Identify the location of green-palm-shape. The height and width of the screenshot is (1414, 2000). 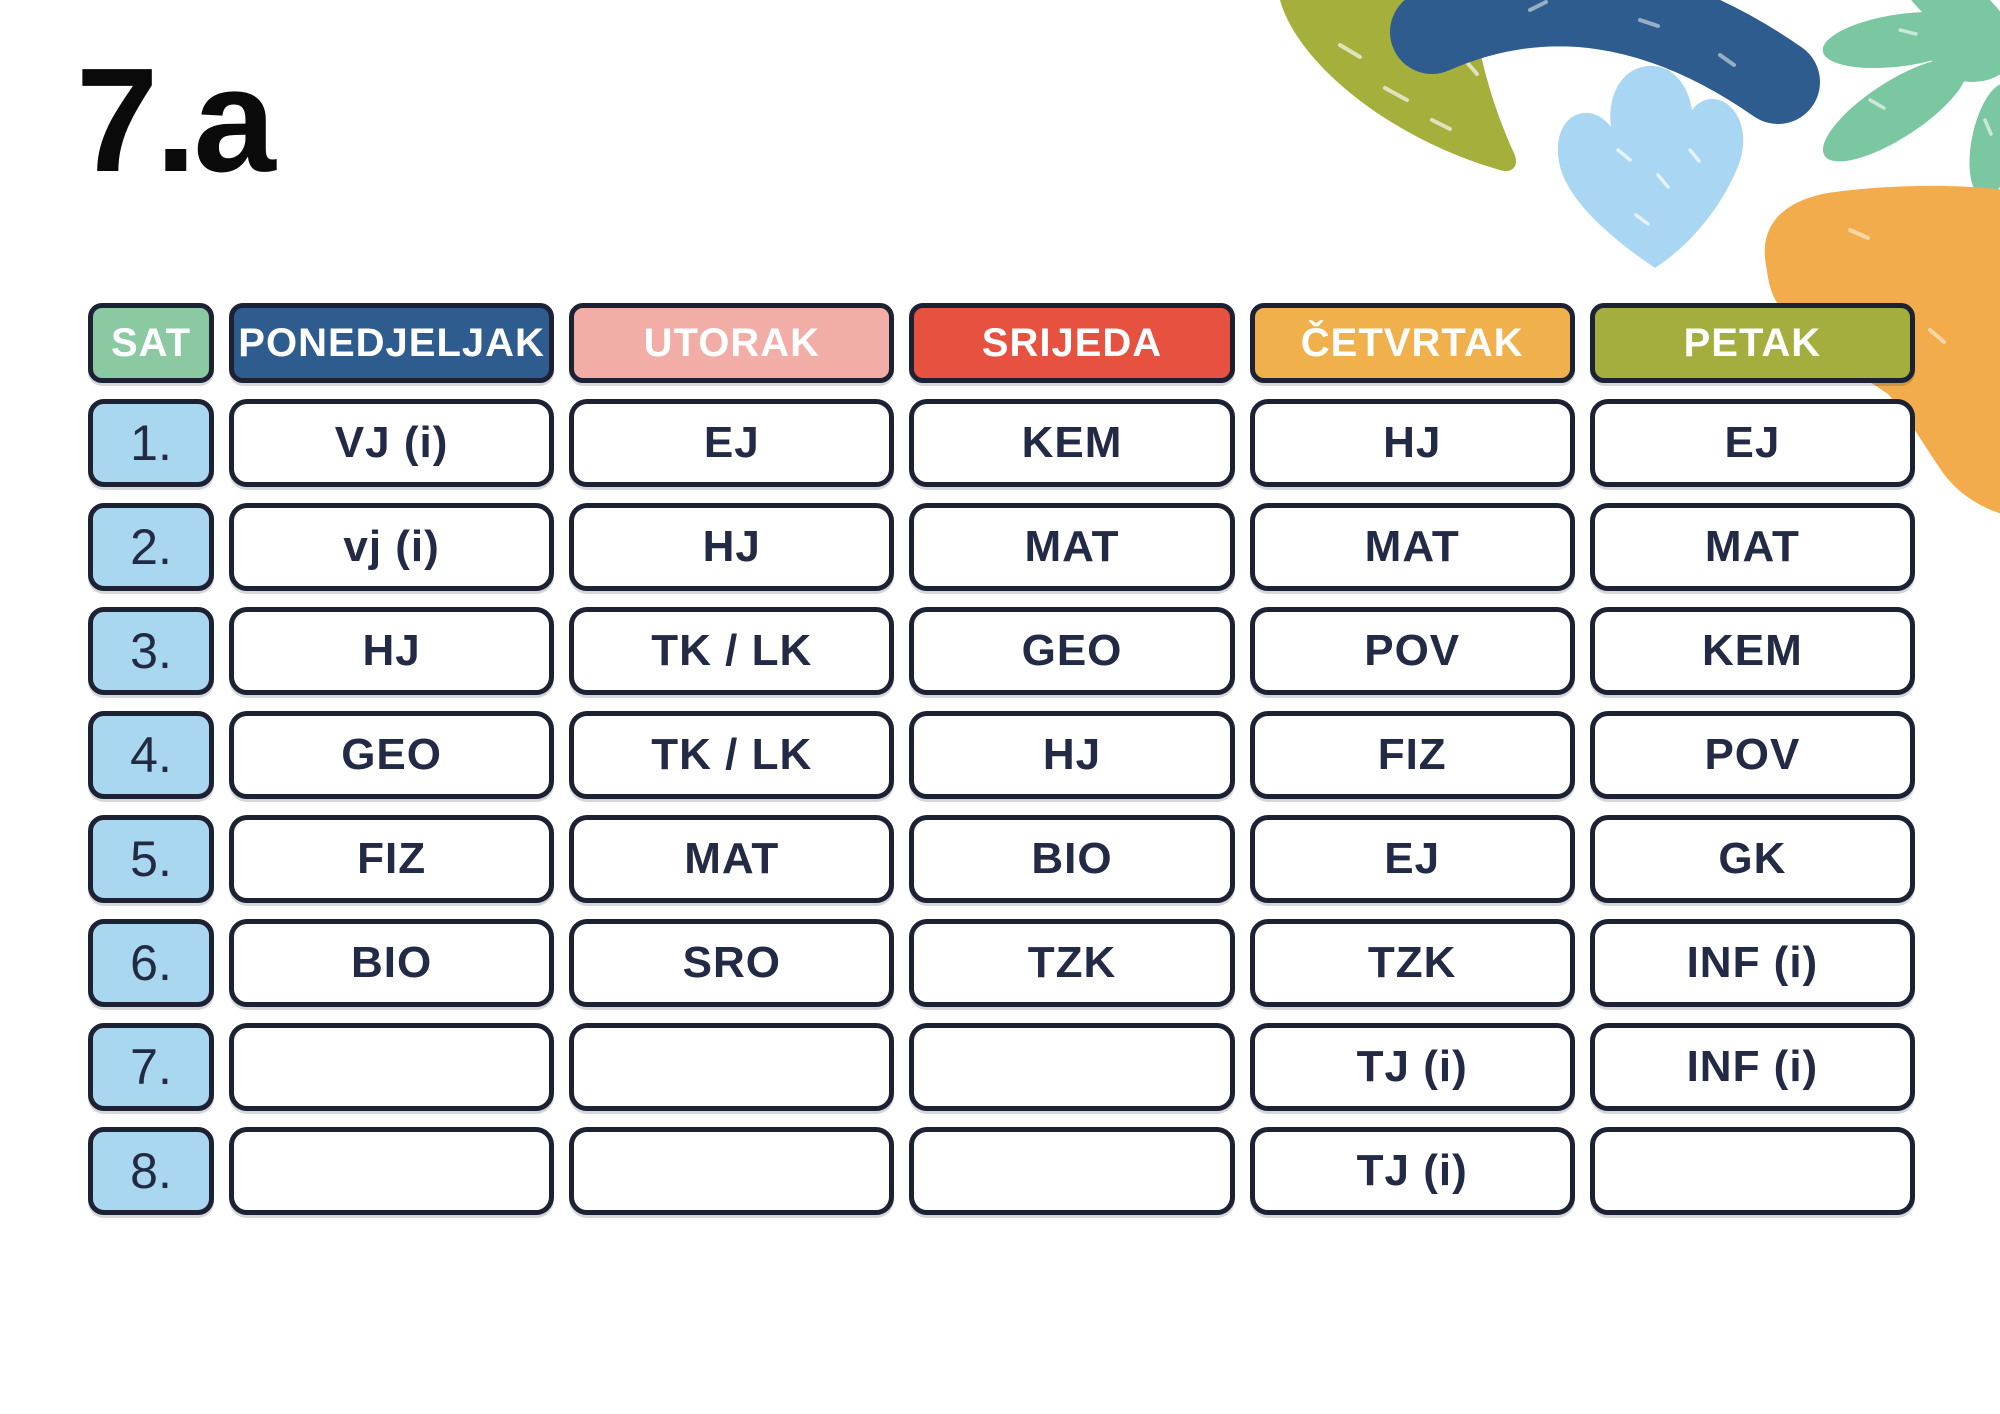
(1911, 98).